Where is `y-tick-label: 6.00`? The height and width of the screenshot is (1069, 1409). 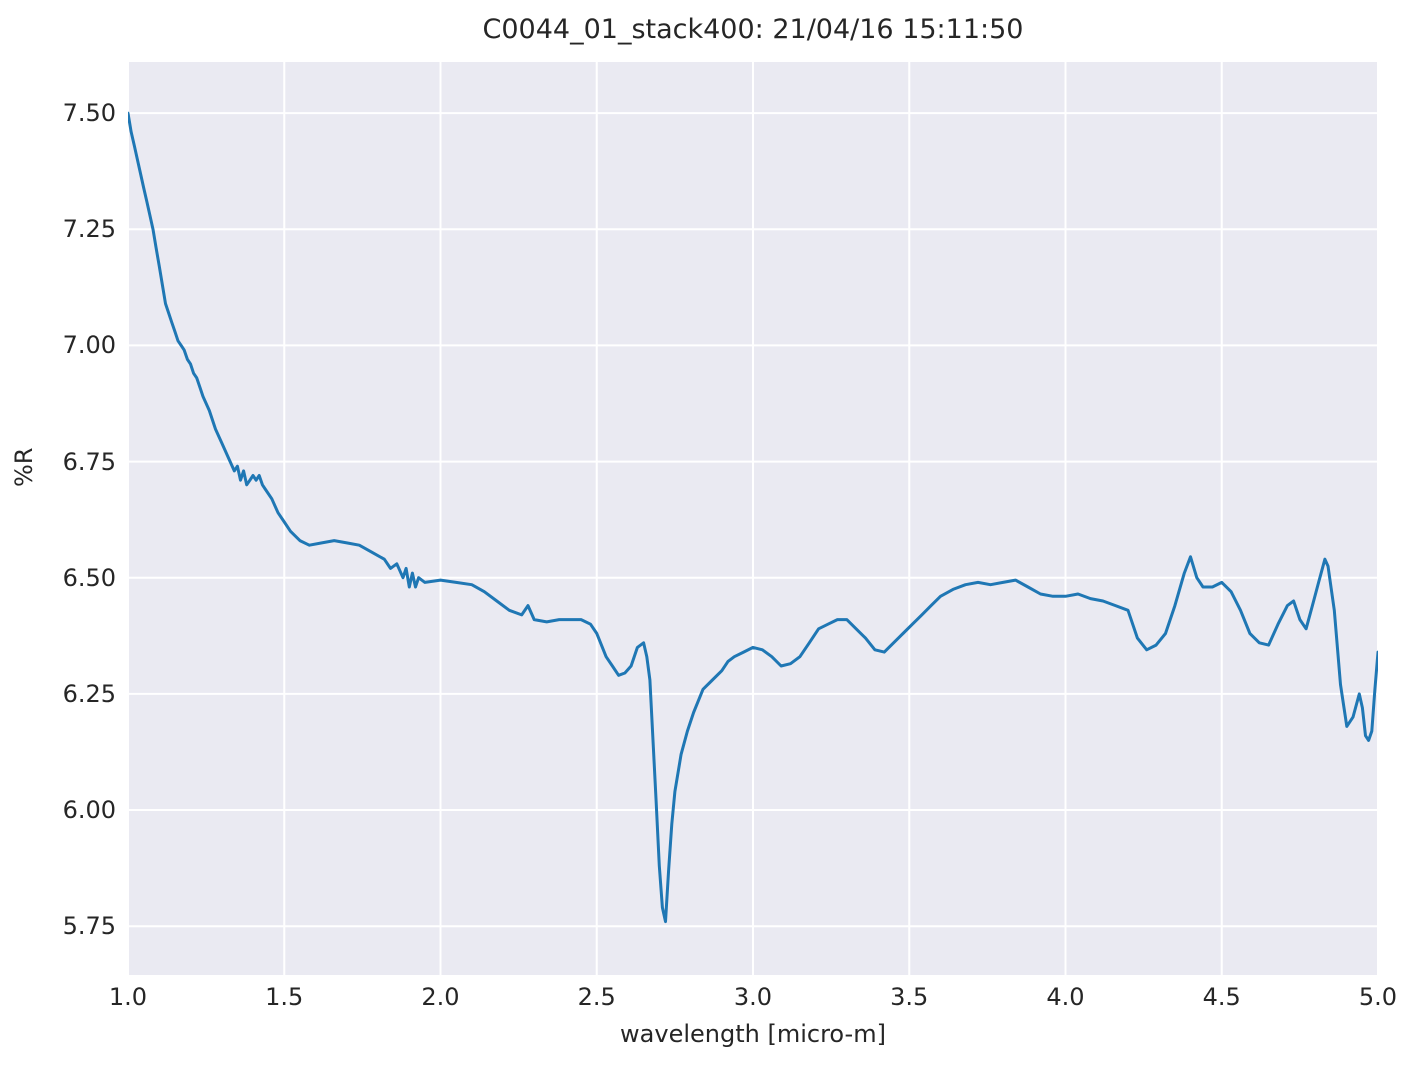
y-tick-label: 6.00 is located at coordinates (89, 810).